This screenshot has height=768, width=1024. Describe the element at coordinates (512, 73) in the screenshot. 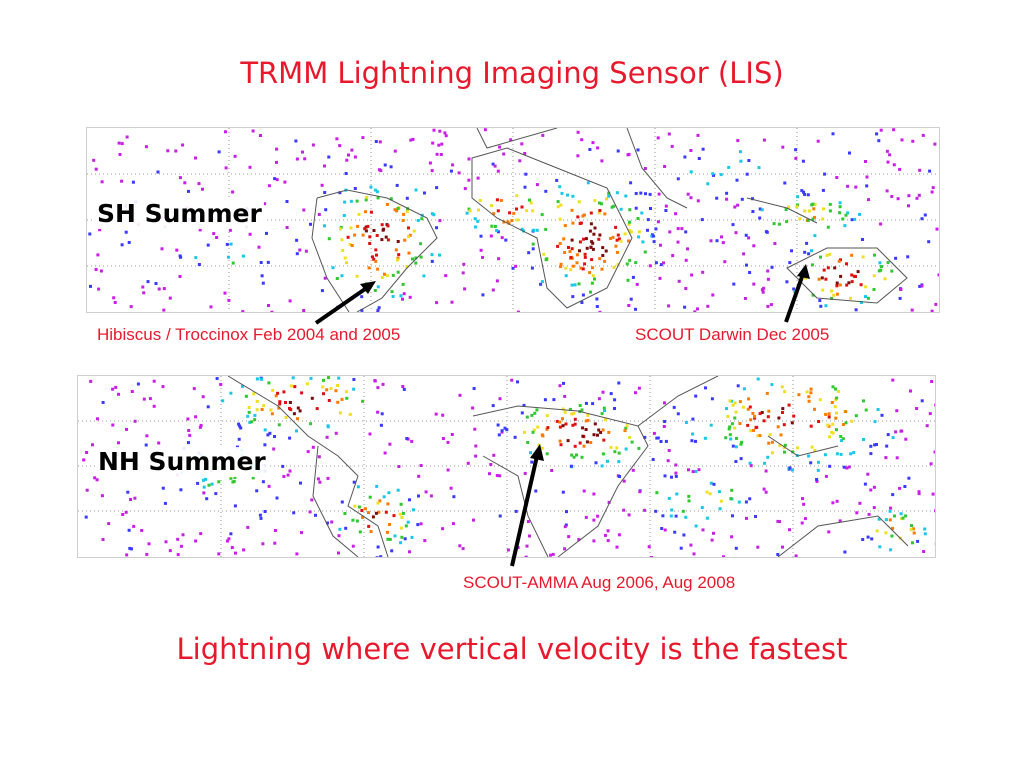

I see `slide-title: TRMM Lightning Imaging Sensor (LIS)` at that location.